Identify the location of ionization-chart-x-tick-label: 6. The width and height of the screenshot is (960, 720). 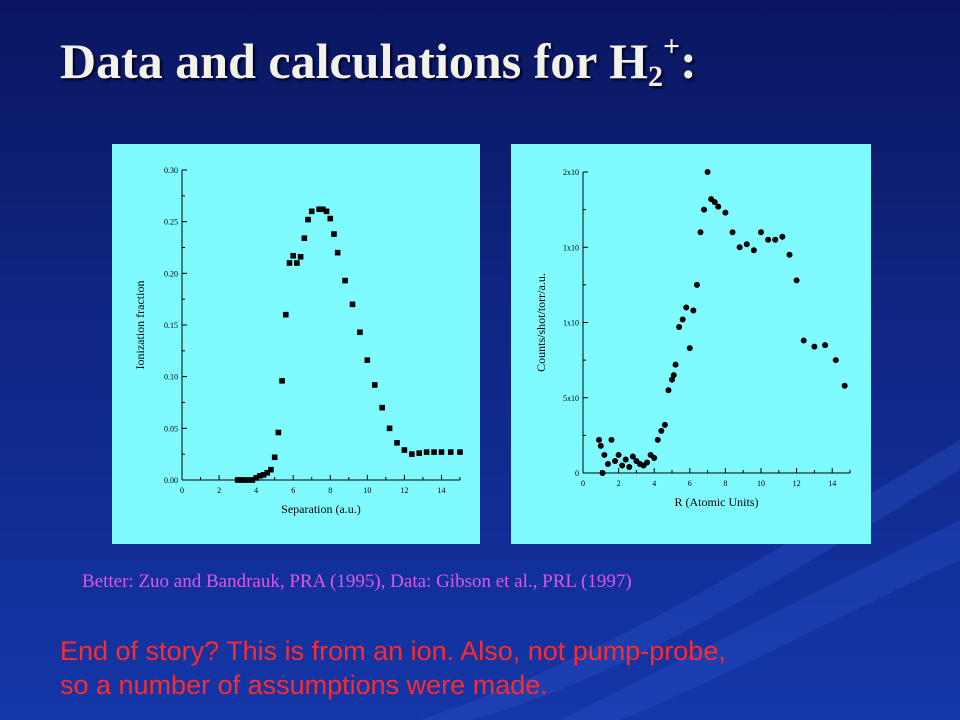
(293, 490).